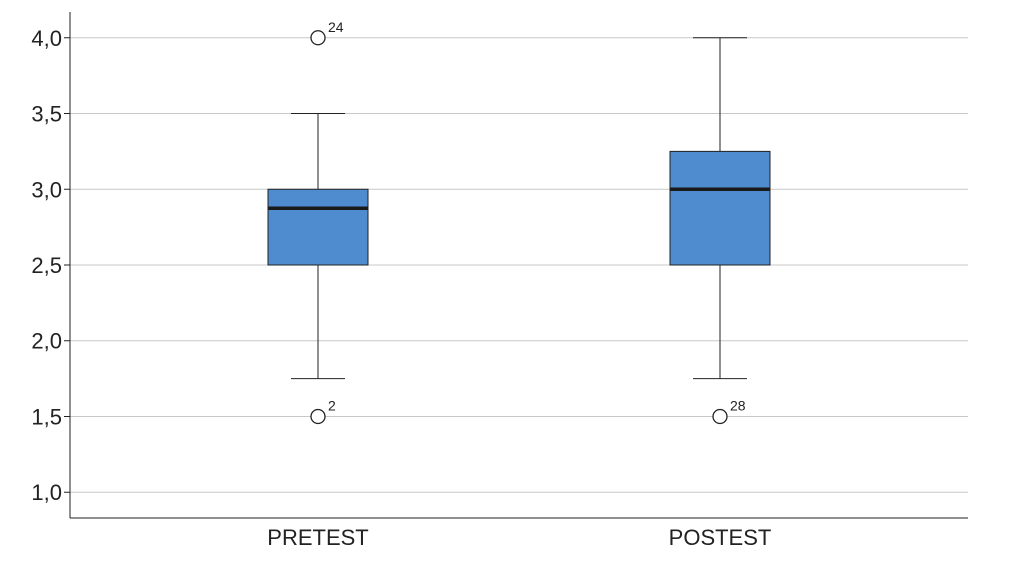  I want to click on y-tick-label: 1,5, so click(46, 416).